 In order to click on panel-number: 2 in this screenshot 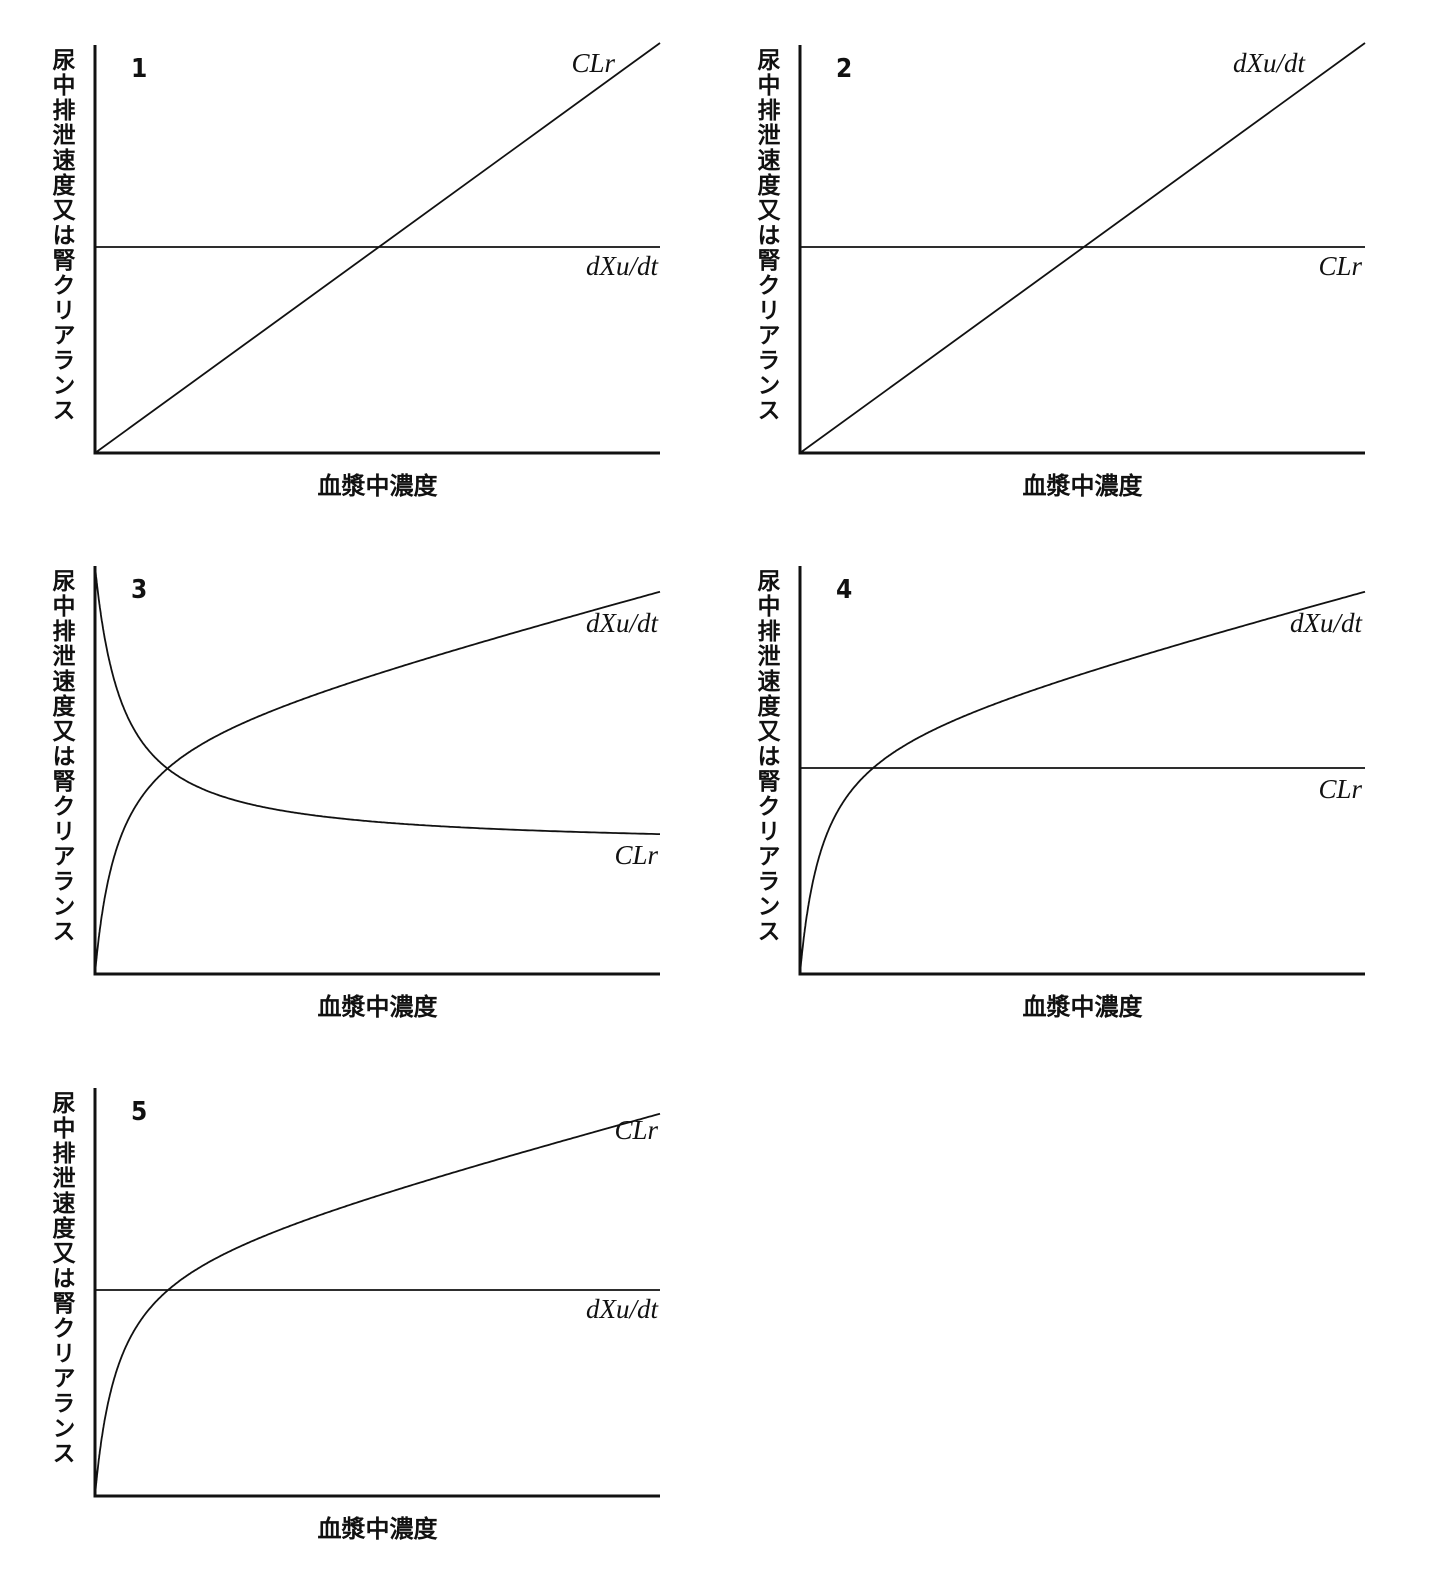, I will do `click(844, 69)`.